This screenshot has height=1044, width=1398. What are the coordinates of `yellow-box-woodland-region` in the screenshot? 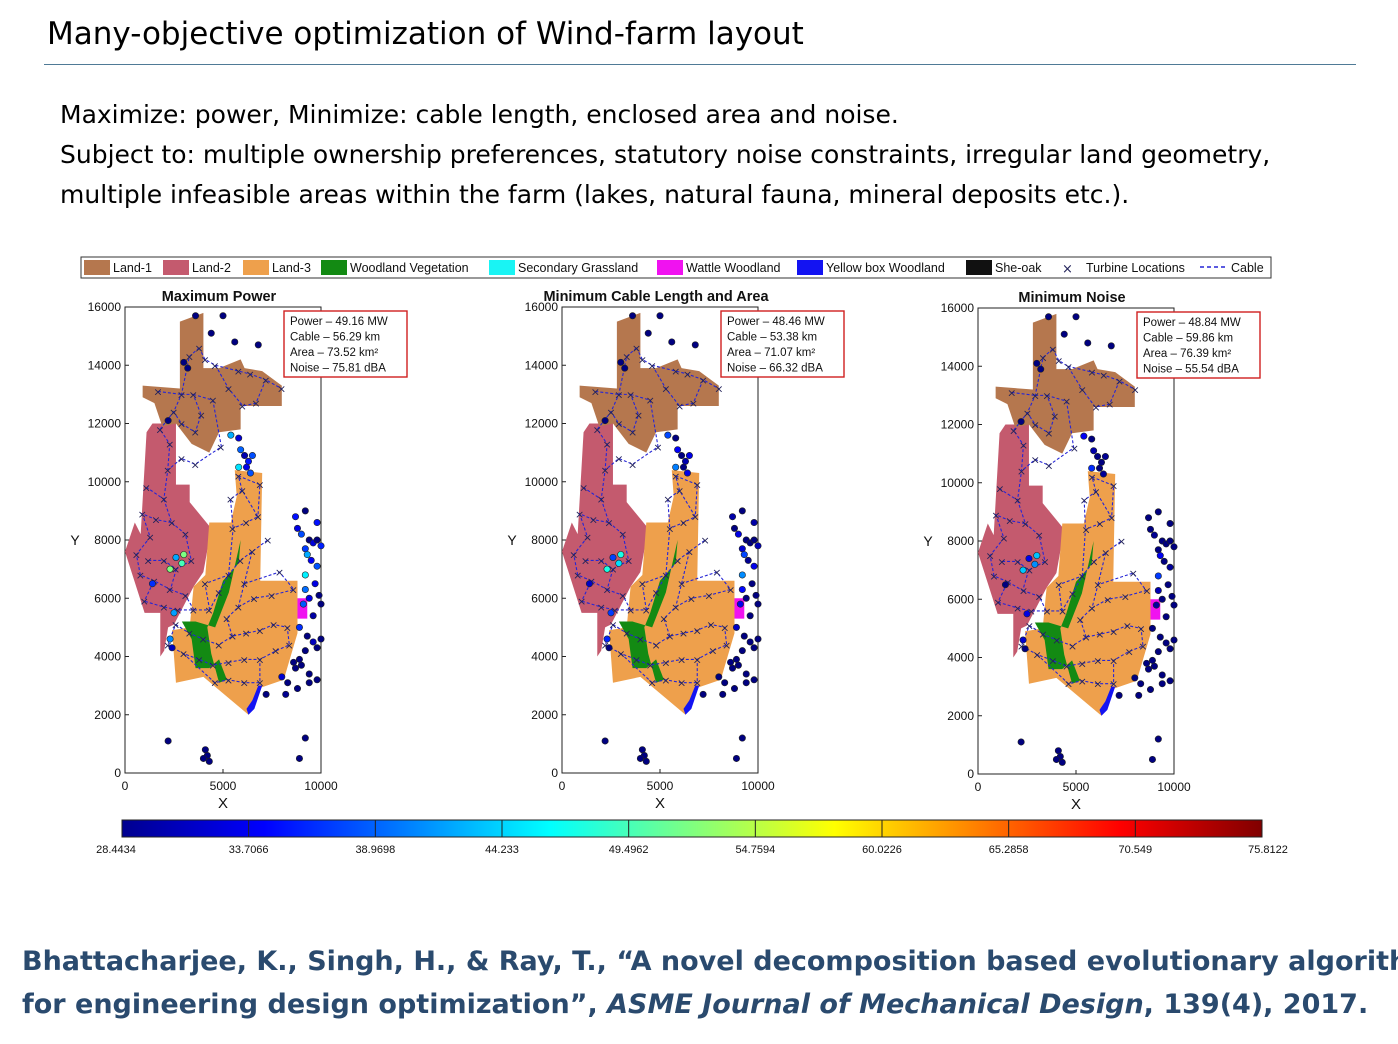 It's located at (254, 700).